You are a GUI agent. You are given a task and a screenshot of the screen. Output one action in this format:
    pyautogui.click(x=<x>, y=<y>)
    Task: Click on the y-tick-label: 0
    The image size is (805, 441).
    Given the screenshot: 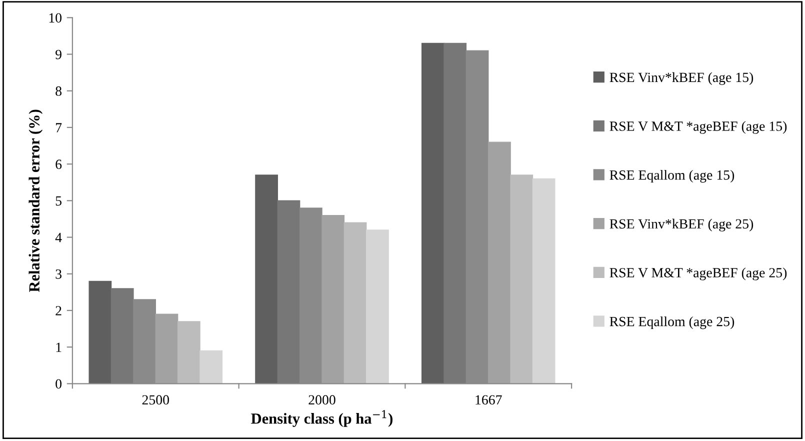 What is the action you would take?
    pyautogui.click(x=59, y=384)
    